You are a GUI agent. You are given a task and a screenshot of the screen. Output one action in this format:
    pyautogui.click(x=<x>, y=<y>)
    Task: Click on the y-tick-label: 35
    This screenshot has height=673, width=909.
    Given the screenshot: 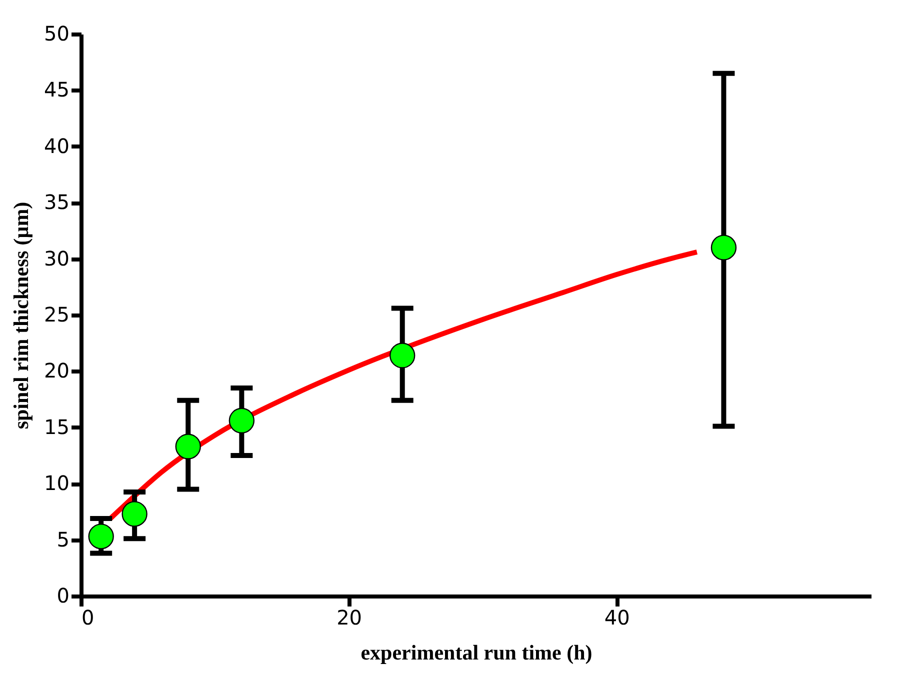 What is the action you would take?
    pyautogui.click(x=57, y=202)
    